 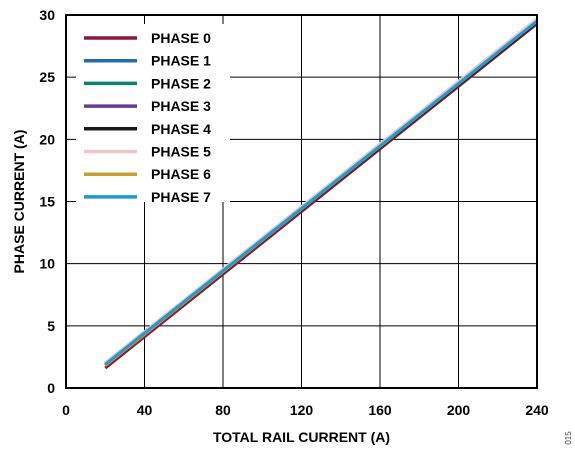 I want to click on y-tick-label: 0, so click(x=51, y=388).